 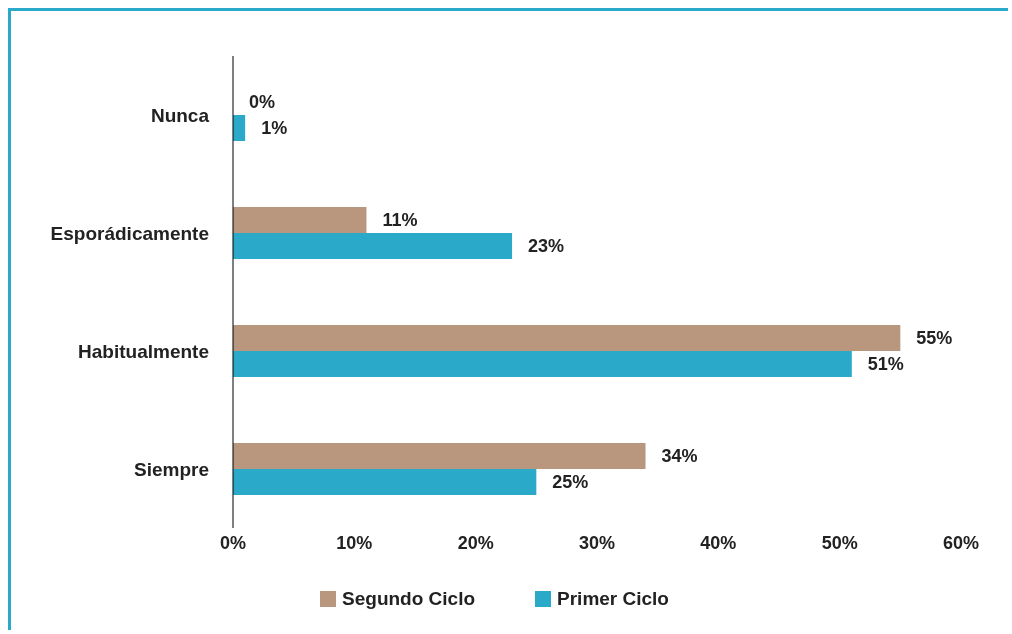 What do you see at coordinates (262, 102) in the screenshot?
I see `data-label: 0%` at bounding box center [262, 102].